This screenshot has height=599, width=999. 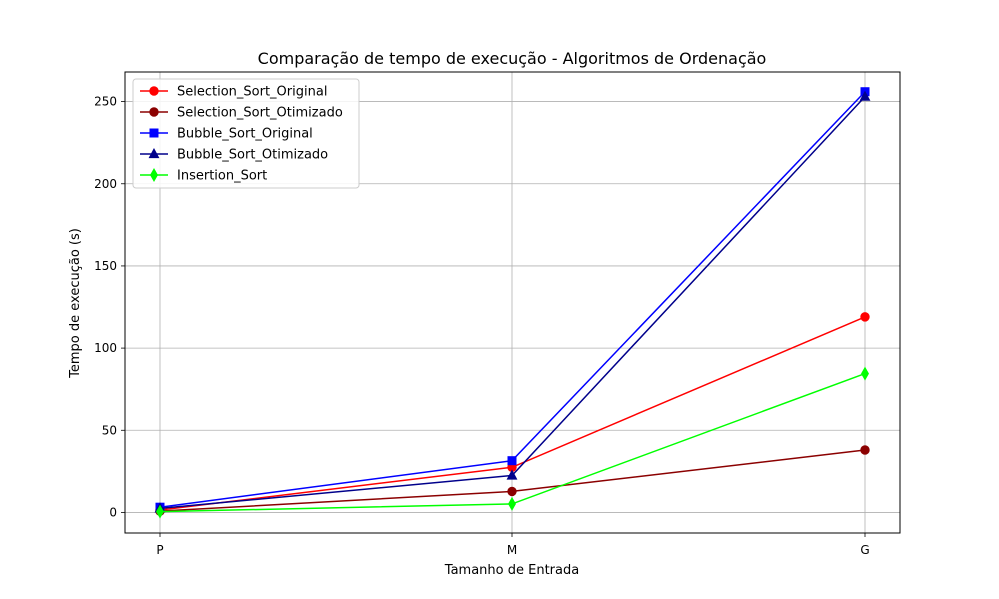 I want to click on y-tick-label: 250, so click(x=105, y=102).